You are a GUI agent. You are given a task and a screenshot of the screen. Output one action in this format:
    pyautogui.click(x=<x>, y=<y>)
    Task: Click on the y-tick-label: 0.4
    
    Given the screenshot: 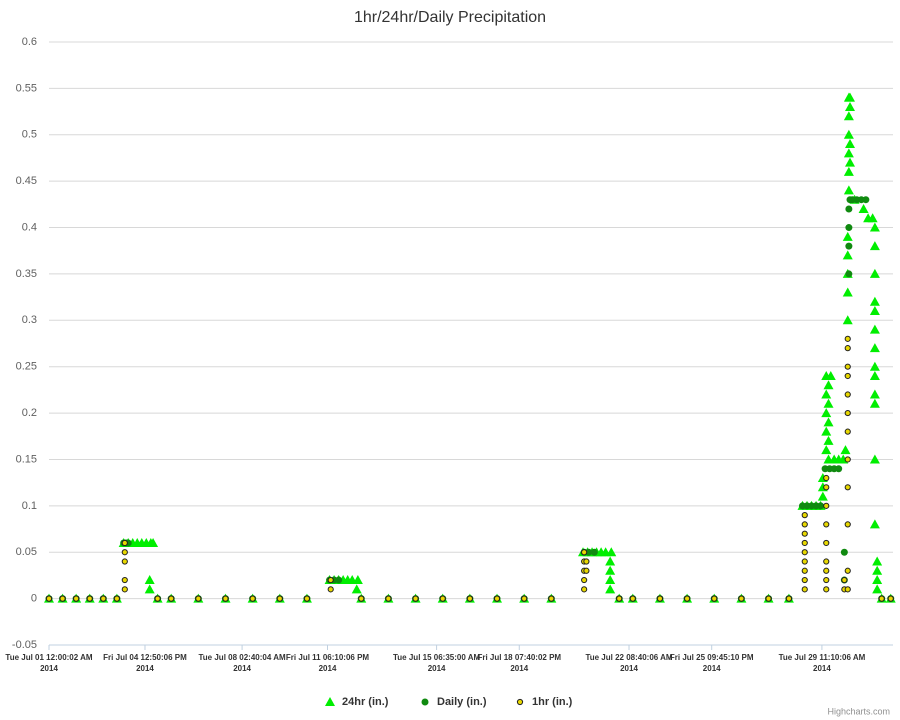 What is the action you would take?
    pyautogui.click(x=29, y=227)
    